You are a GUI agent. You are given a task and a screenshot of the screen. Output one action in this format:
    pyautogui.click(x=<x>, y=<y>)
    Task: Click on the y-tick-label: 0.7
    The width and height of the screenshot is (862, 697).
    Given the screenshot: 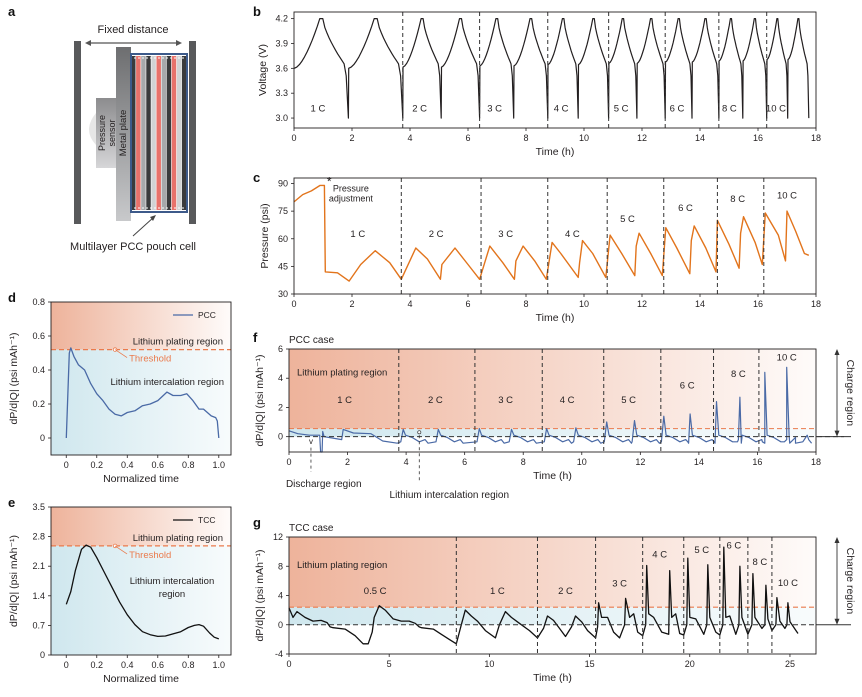 What is the action you would take?
    pyautogui.click(x=38, y=625)
    